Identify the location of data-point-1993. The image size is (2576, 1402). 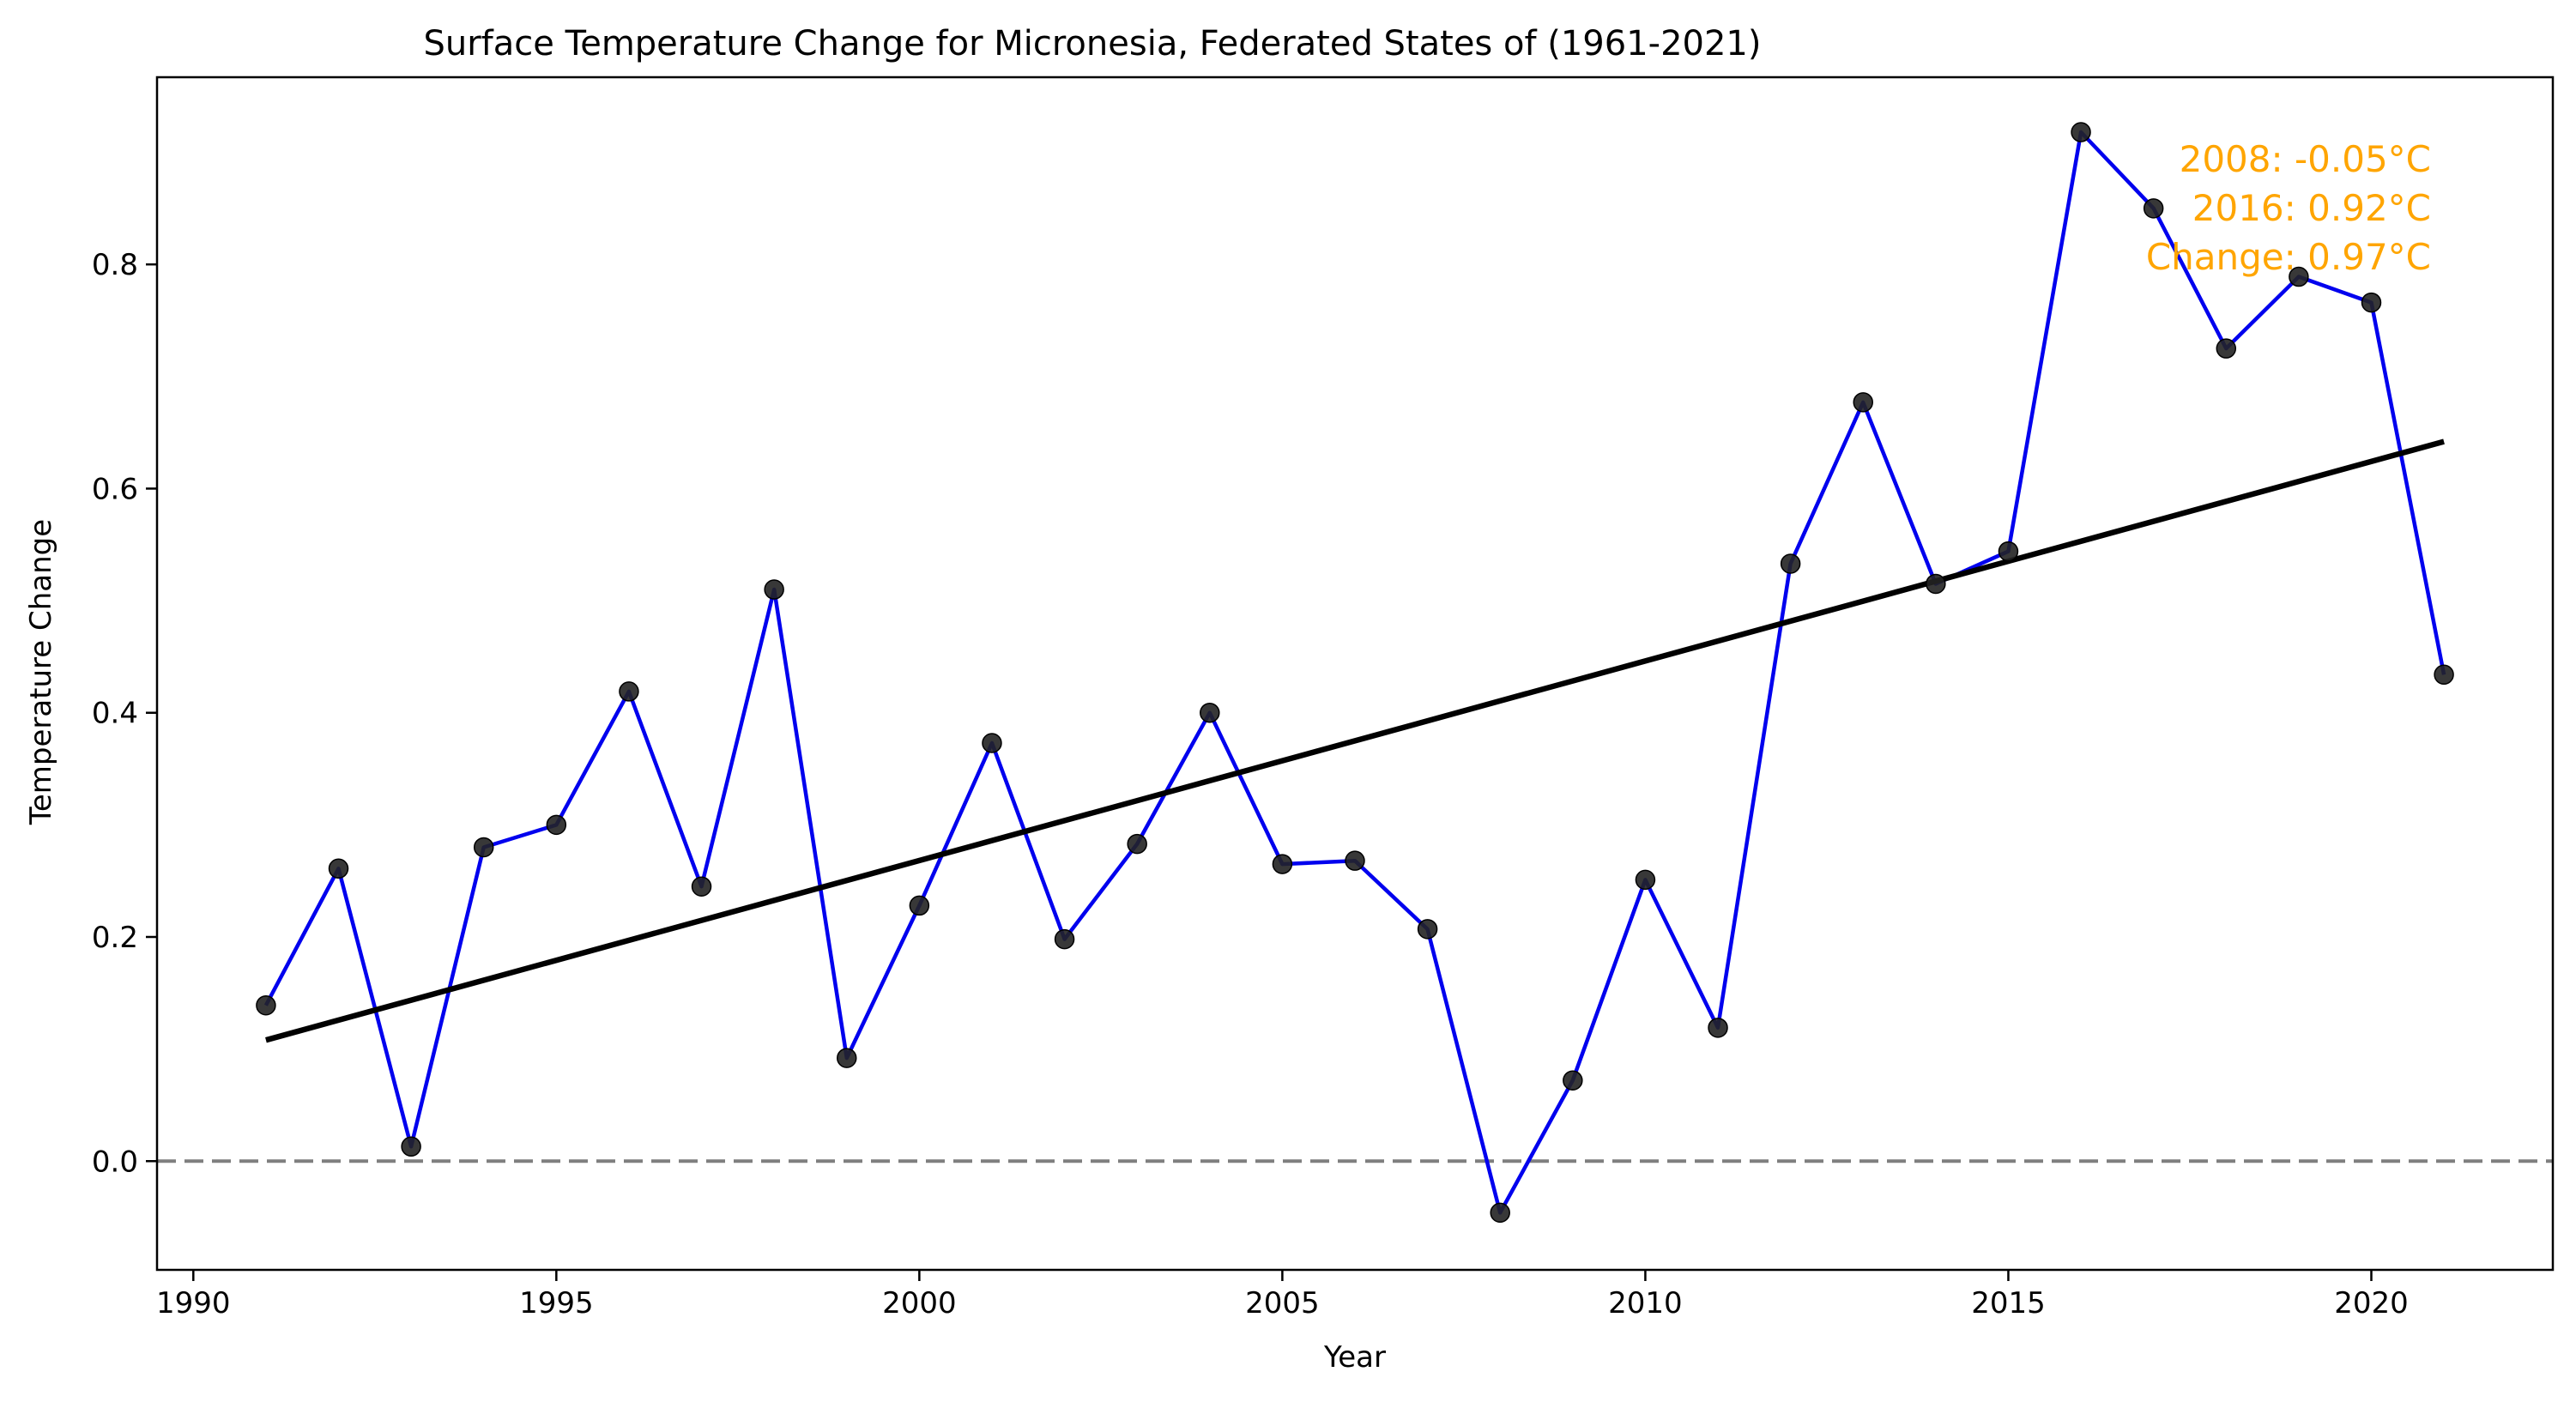
(411, 1146).